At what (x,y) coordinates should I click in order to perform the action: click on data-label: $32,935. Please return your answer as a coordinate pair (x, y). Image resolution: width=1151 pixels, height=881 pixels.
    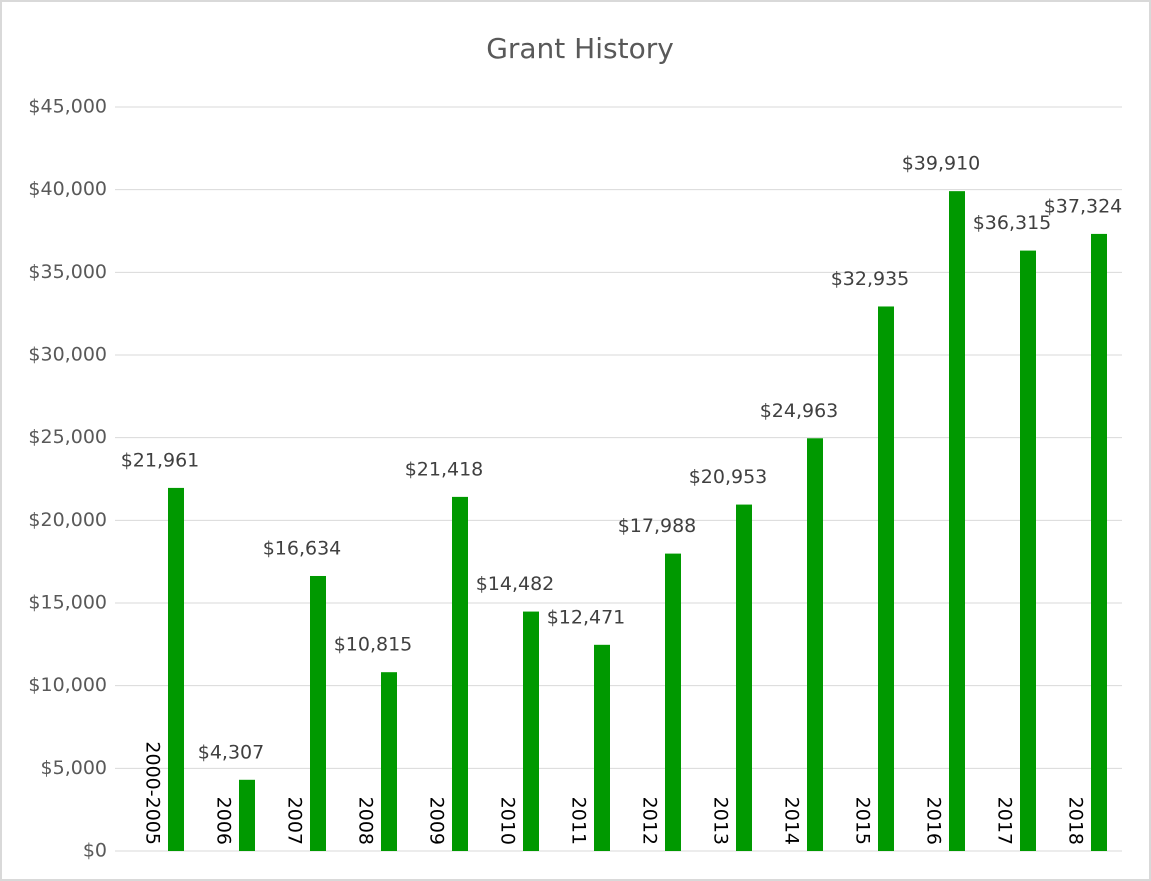
    Looking at the image, I should click on (870, 279).